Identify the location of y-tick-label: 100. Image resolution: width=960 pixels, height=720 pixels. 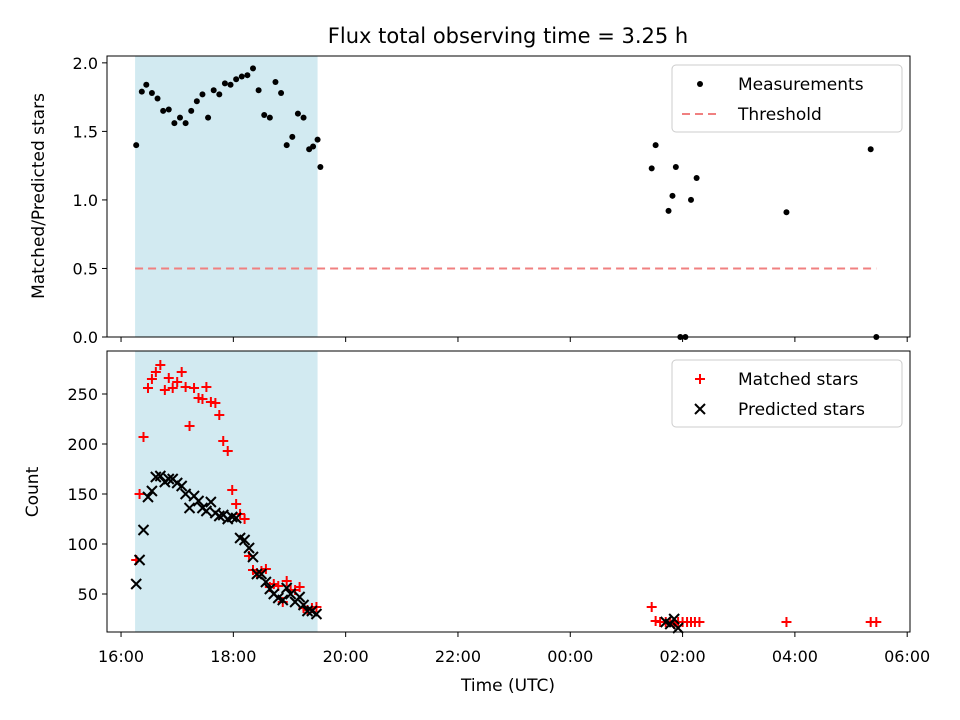
(82, 544).